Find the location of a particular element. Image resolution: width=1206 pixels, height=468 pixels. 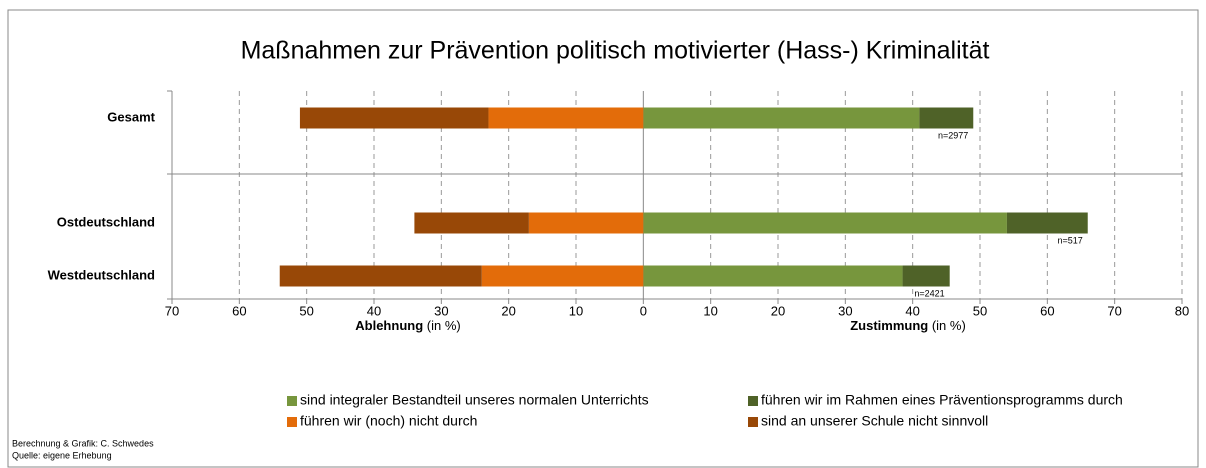

legend-label: führen wir (noch) nicht durch is located at coordinates (388, 421).